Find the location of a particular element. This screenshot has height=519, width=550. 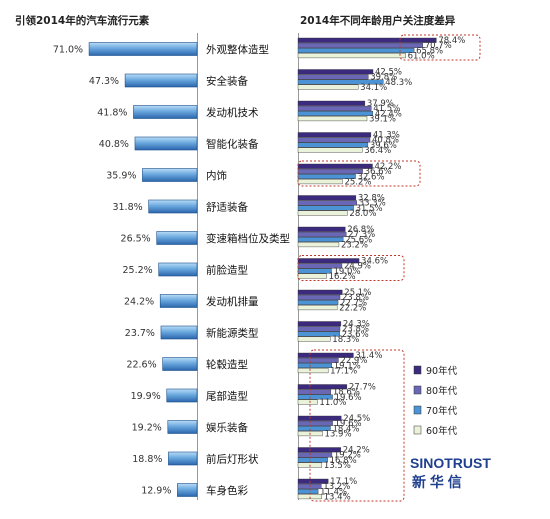

left-bar-value-label: 19.2% is located at coordinates (147, 428).